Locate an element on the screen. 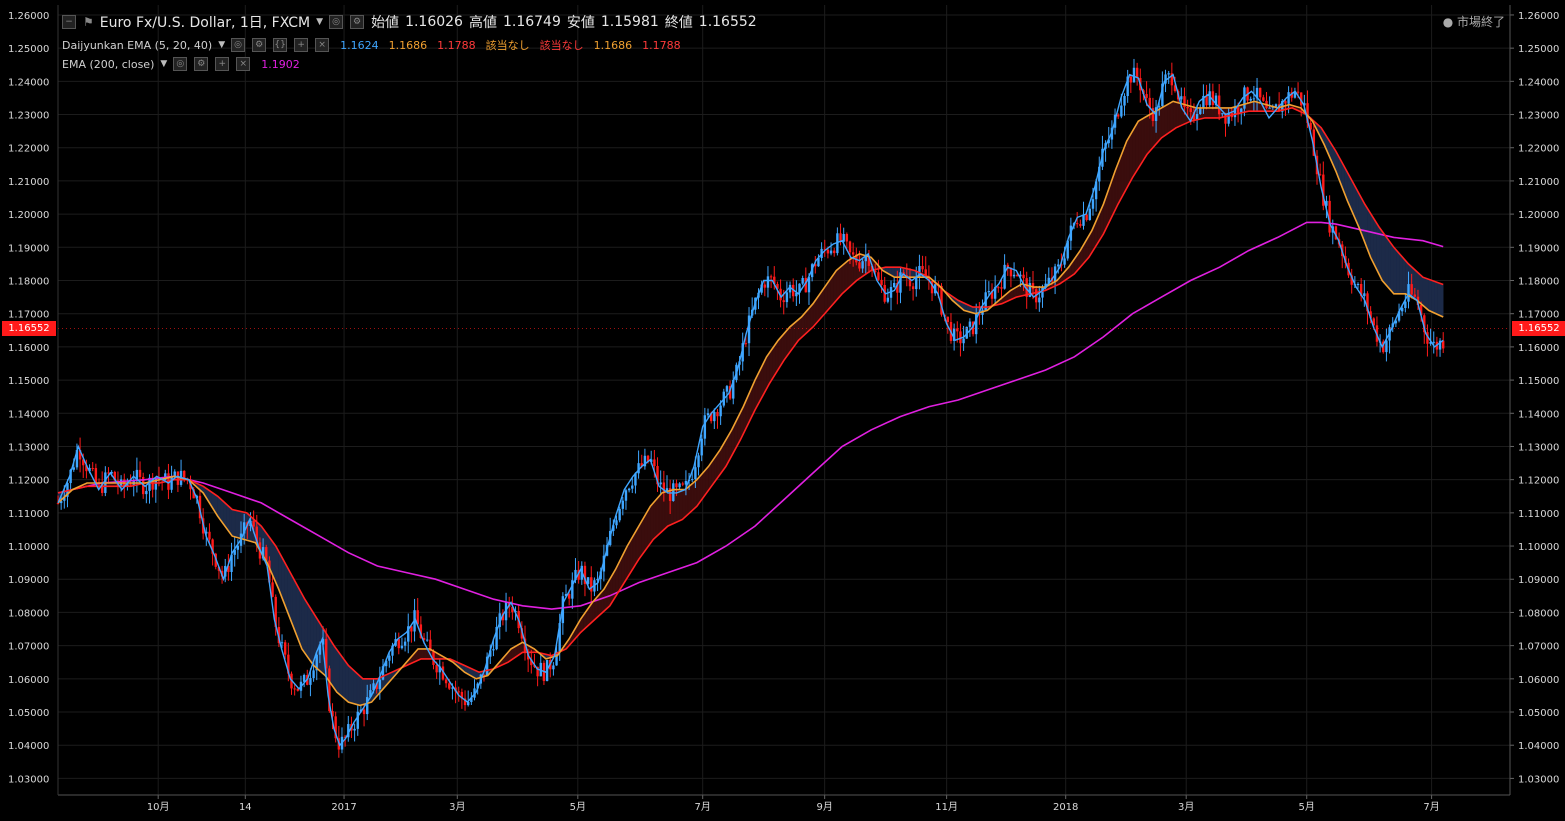 This screenshot has height=821, width=1565. y-tick-label-right: 1.07000 is located at coordinates (1538, 647).